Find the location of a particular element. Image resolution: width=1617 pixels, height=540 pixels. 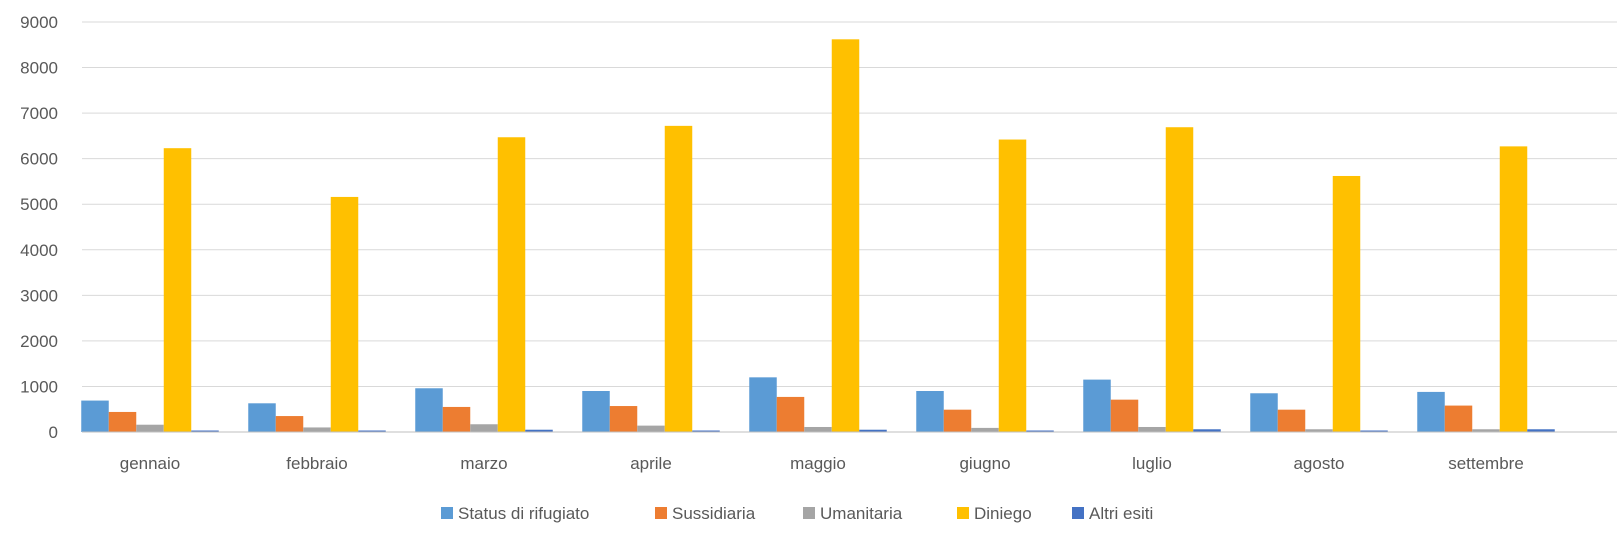

bar-sussidiaria-marzo is located at coordinates (456, 419).